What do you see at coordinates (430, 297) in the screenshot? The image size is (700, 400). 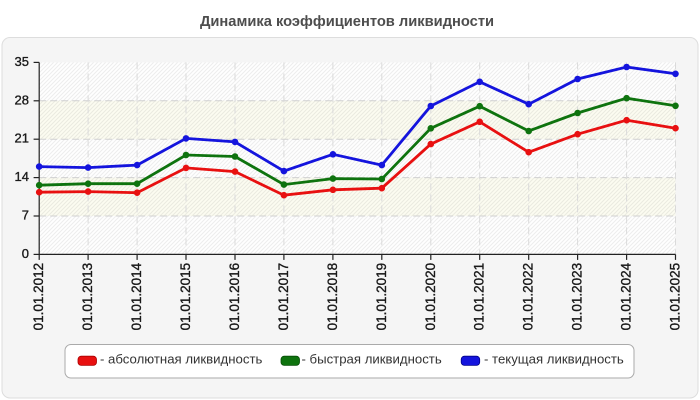 I see `svg-text: 01.01.2020` at bounding box center [430, 297].